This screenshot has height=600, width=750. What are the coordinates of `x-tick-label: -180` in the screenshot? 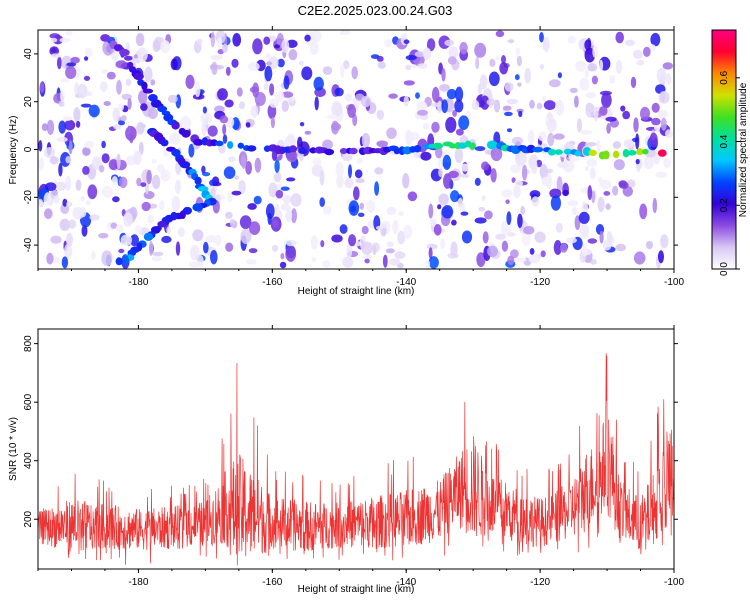 It's located at (138, 582).